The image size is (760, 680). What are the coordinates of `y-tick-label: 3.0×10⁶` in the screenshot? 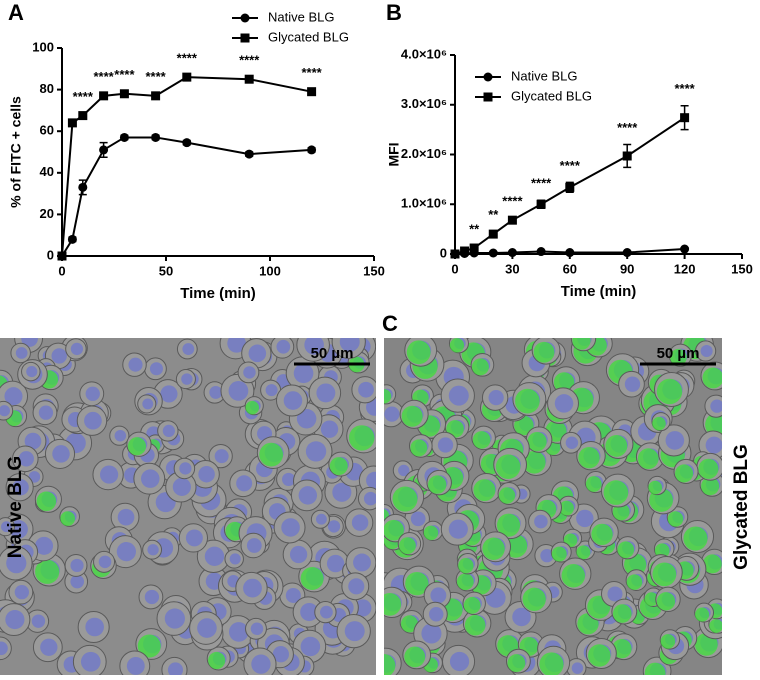 It's located at (424, 103).